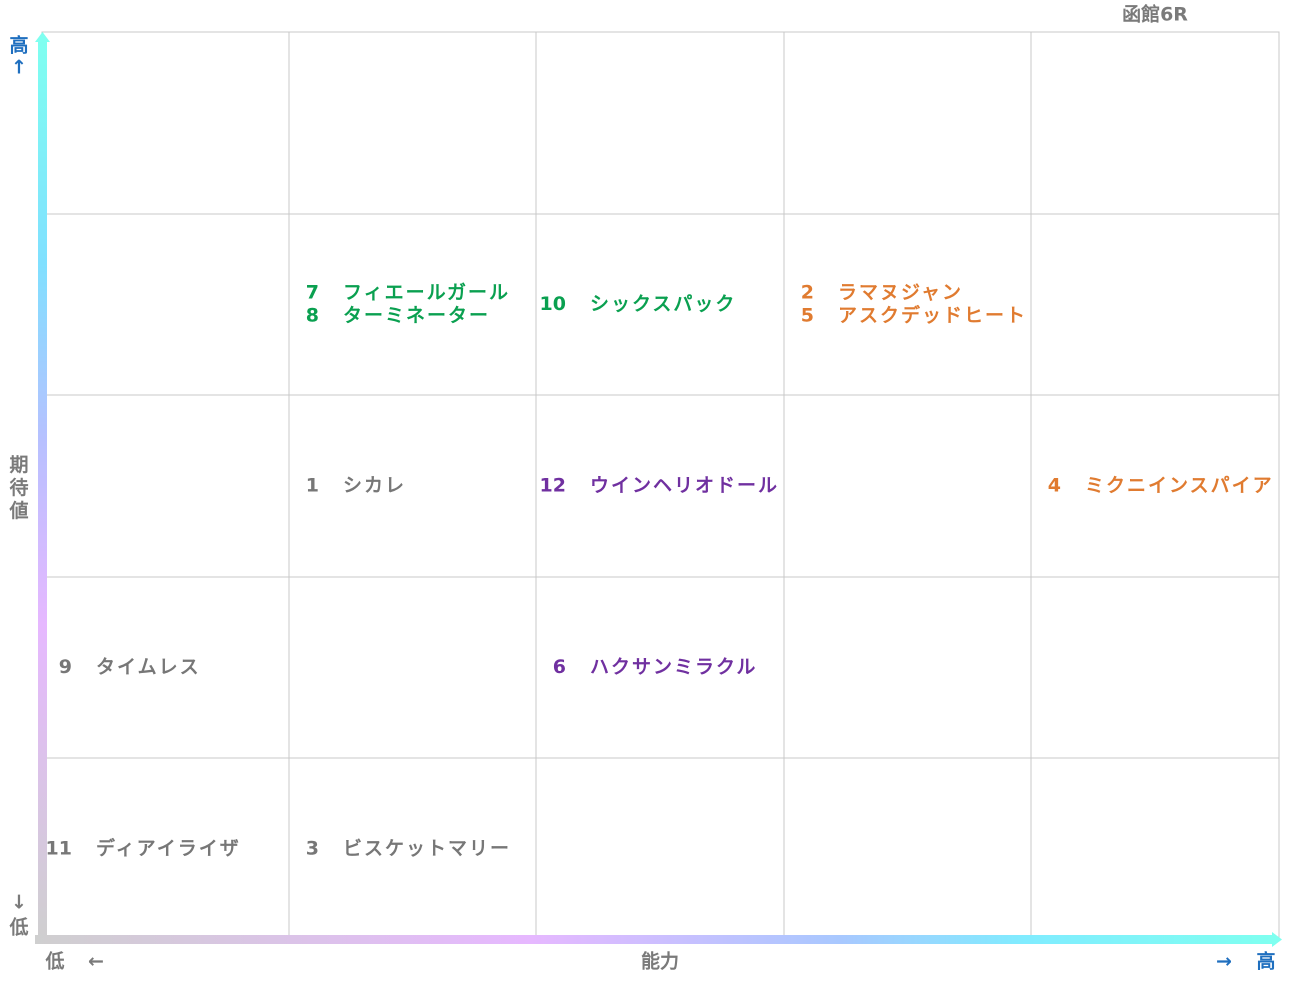 The image size is (1291, 983). Describe the element at coordinates (807, 316) in the screenshot. I see `horse-number: 5` at that location.